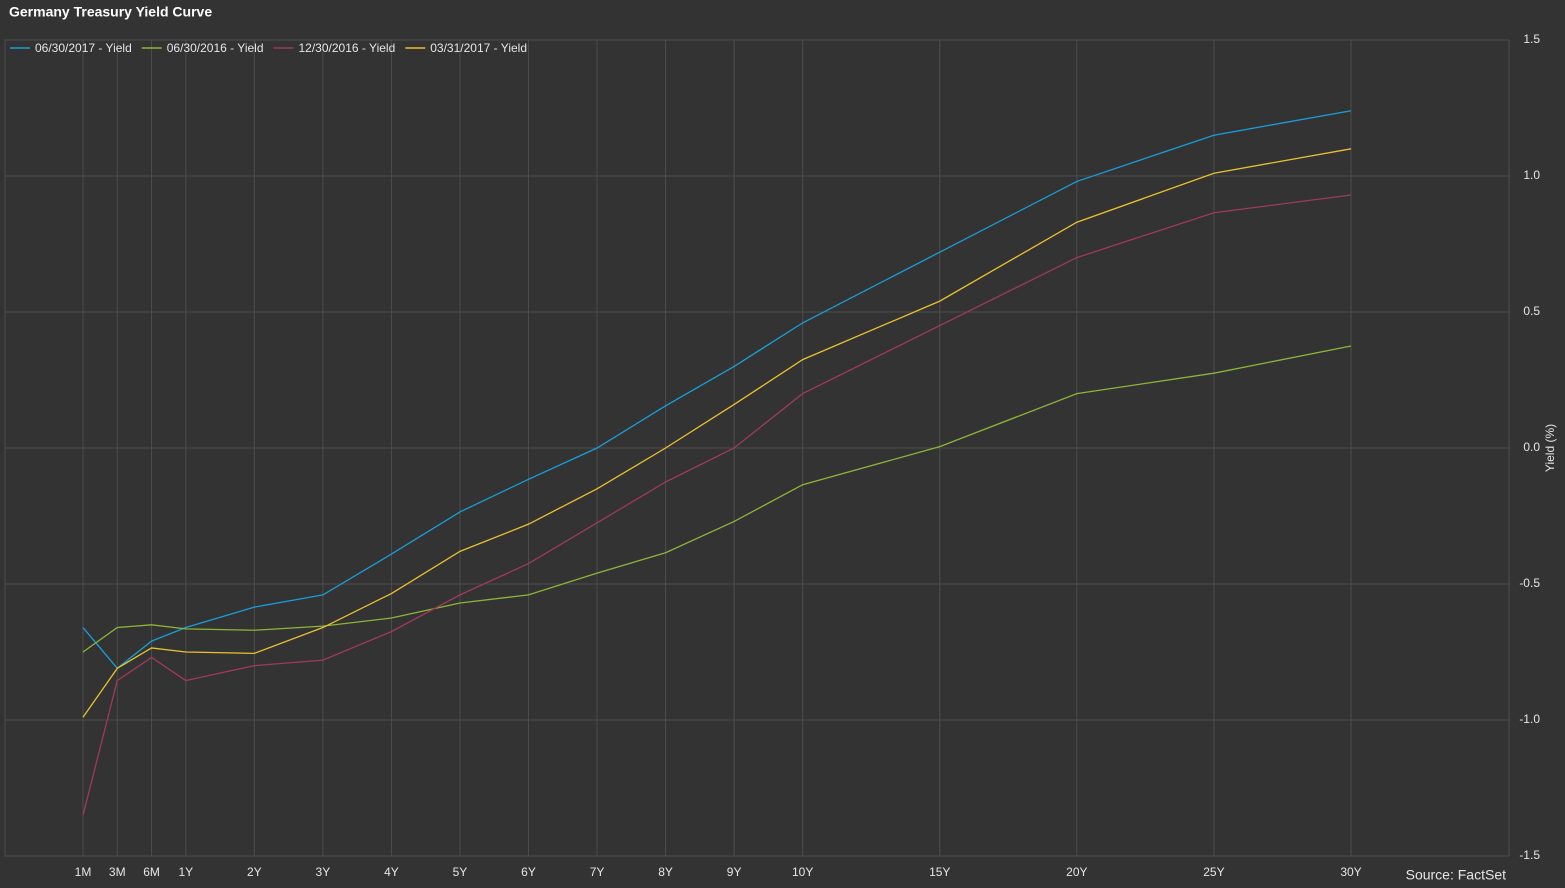 The height and width of the screenshot is (888, 1565). What do you see at coordinates (597, 872) in the screenshot?
I see `x-tick-label: 7Y` at bounding box center [597, 872].